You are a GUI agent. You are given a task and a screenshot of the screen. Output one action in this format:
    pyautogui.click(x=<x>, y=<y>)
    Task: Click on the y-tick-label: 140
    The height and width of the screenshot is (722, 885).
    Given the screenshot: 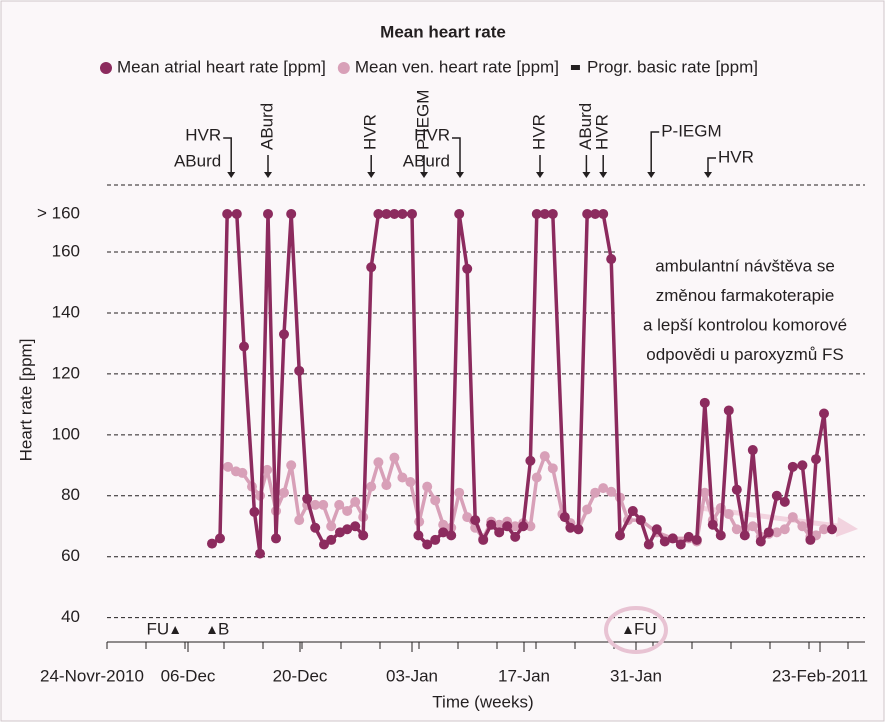 What is the action you would take?
    pyautogui.click(x=66, y=311)
    